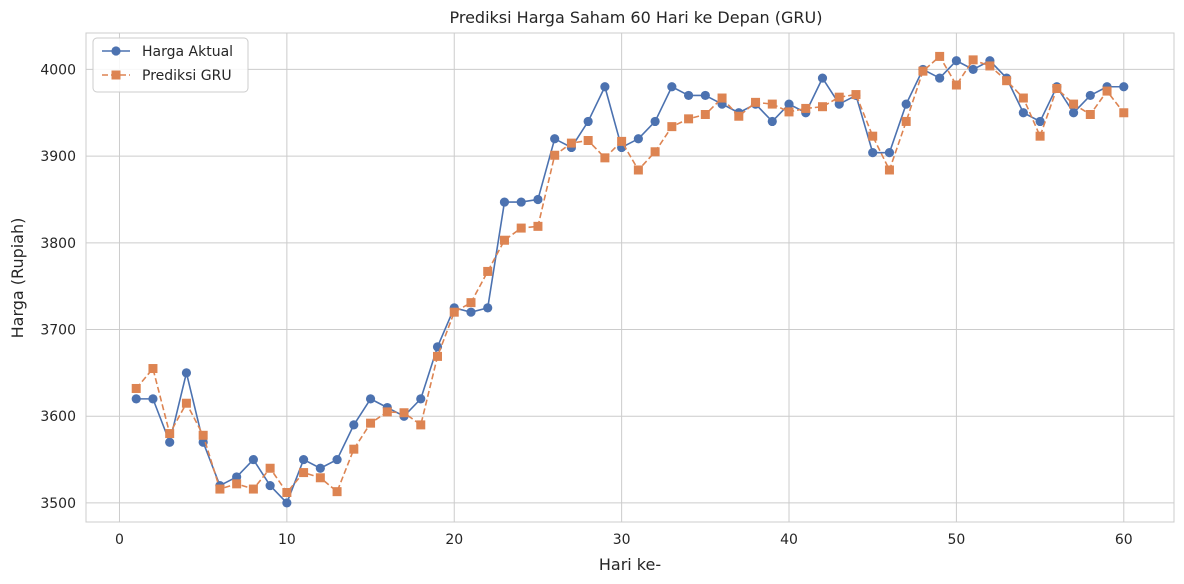 The width and height of the screenshot is (1184, 584). Describe the element at coordinates (58, 287) in the screenshot. I see `y-tick-labels: 3500 3600 3700 3800 3900 4000` at that location.